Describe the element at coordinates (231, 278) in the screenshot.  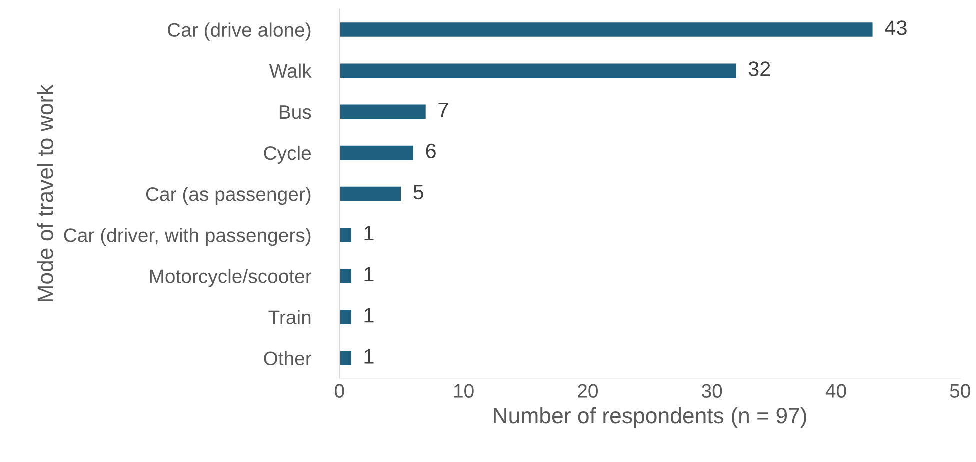
I see `y-tick-label: Motorcycle/scooter` at that location.